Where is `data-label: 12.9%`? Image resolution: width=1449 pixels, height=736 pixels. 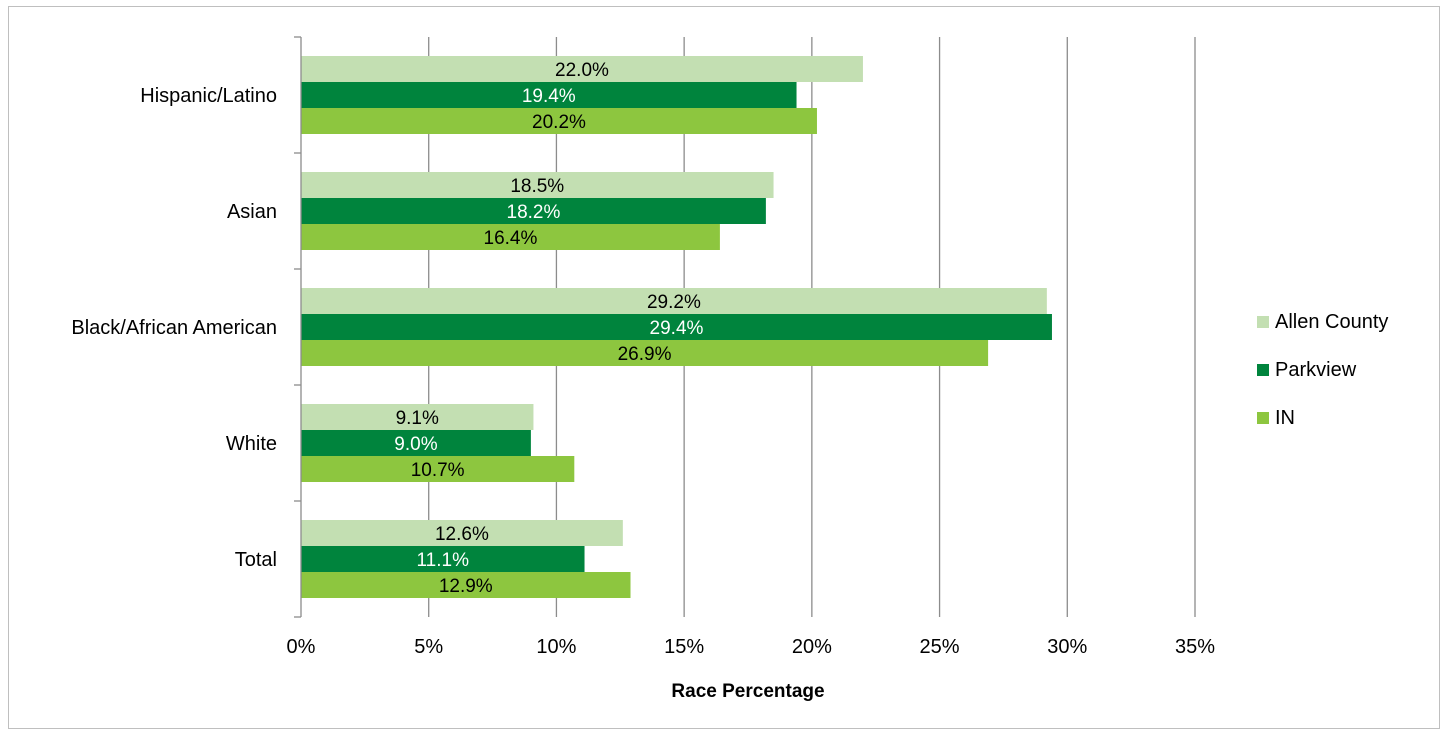 data-label: 12.9% is located at coordinates (466, 586).